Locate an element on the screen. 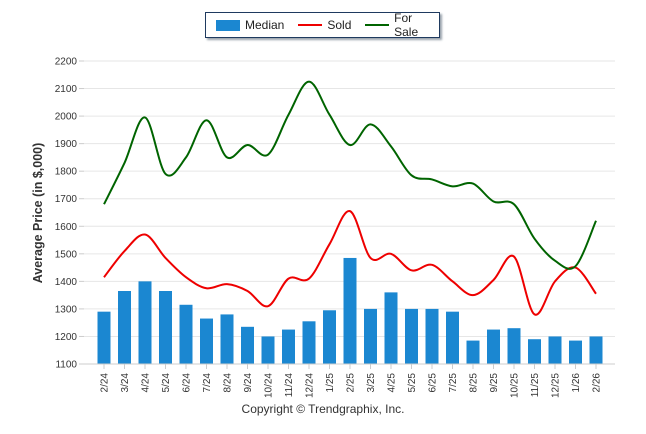 This screenshot has width=646, height=434. y-tick-label: 1700 is located at coordinates (66, 199).